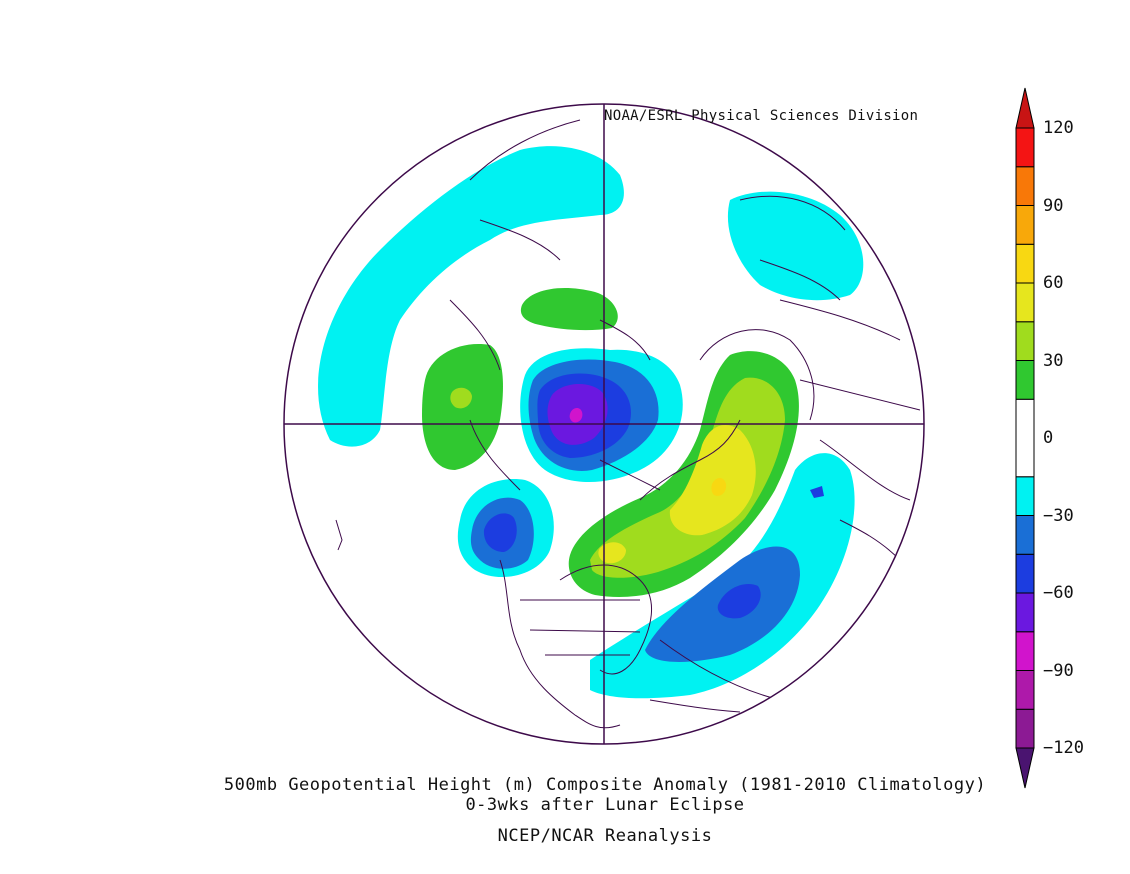 Image resolution: width=1130 pixels, height=874 pixels. What do you see at coordinates (719, 487) in the screenshot?
I see `anomaly-contour-pos60-greenland` at bounding box center [719, 487].